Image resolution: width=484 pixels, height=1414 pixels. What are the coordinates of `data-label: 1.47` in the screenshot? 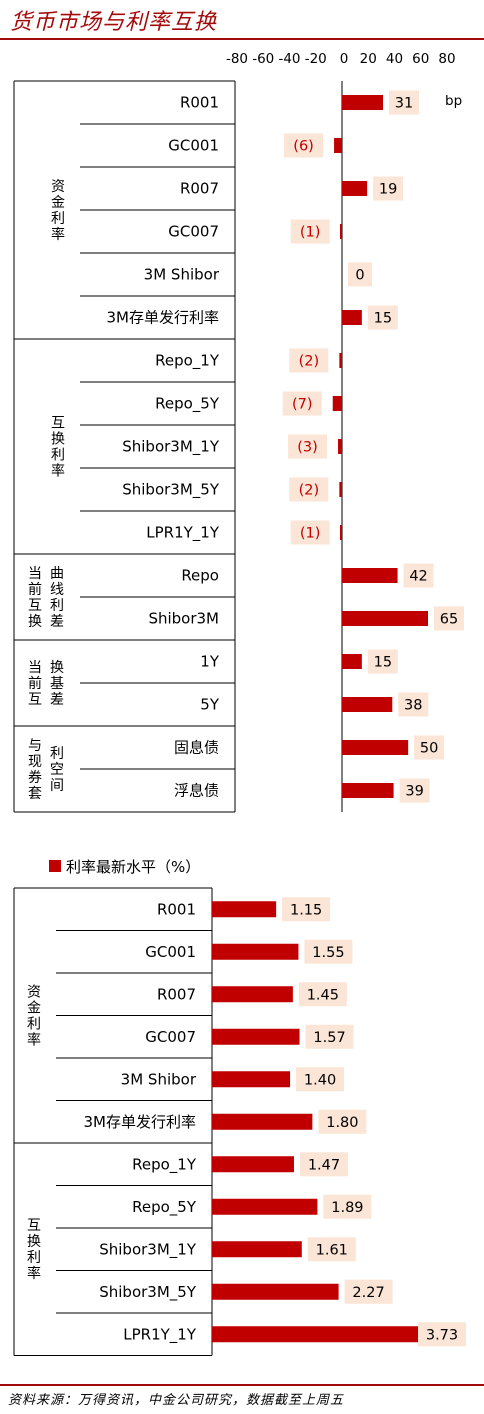 It's located at (324, 1165).